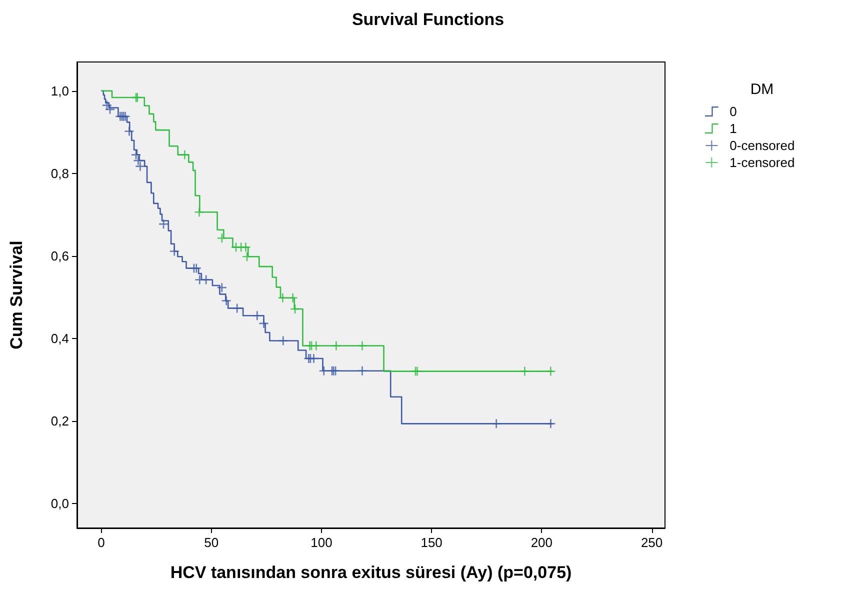  I want to click on y-tick-label: 0,2, so click(59, 420).